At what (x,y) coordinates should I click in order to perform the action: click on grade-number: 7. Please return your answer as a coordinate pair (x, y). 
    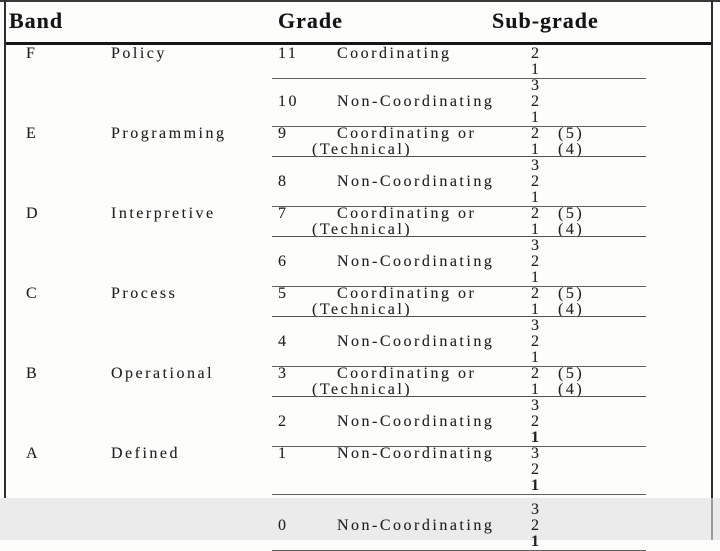
    Looking at the image, I should click on (283, 213).